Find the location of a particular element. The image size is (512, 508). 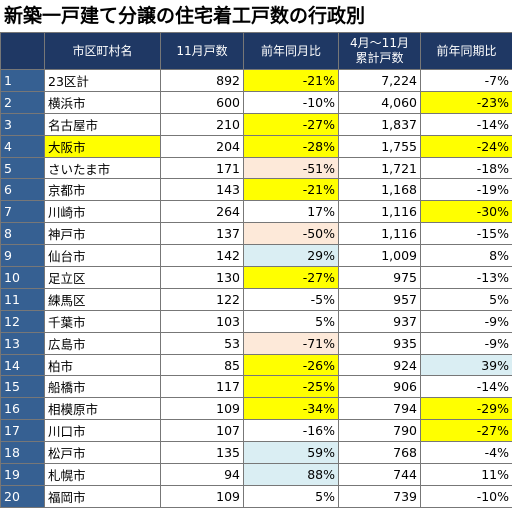

number-cell: 790 is located at coordinates (379, 431).